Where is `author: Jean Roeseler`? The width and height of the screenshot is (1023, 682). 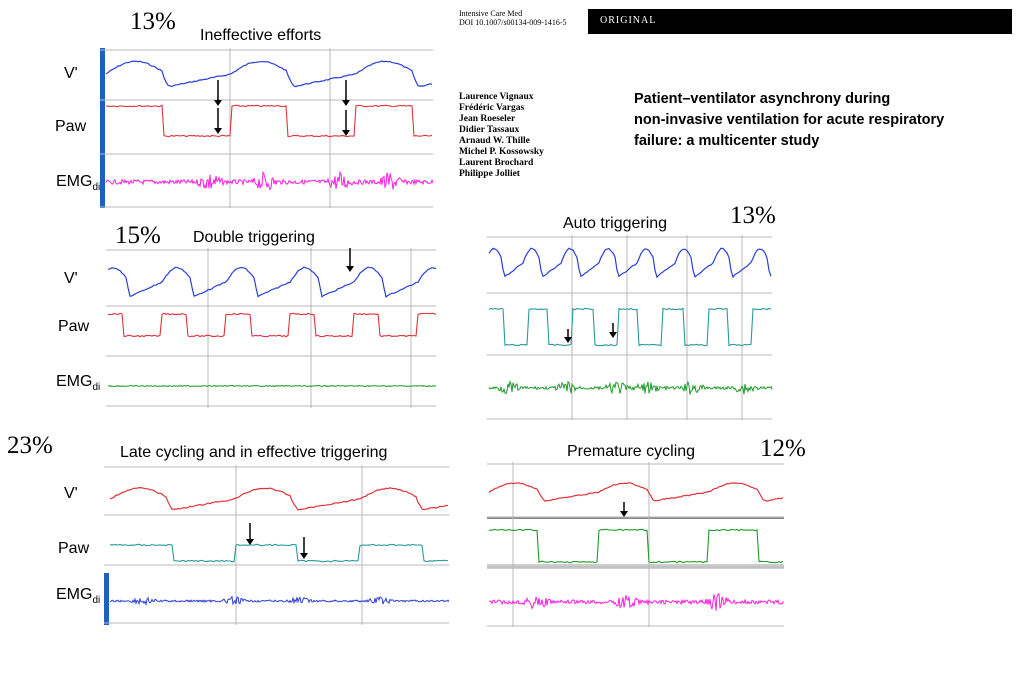
author: Jean Roeseler is located at coordinates (487, 119).